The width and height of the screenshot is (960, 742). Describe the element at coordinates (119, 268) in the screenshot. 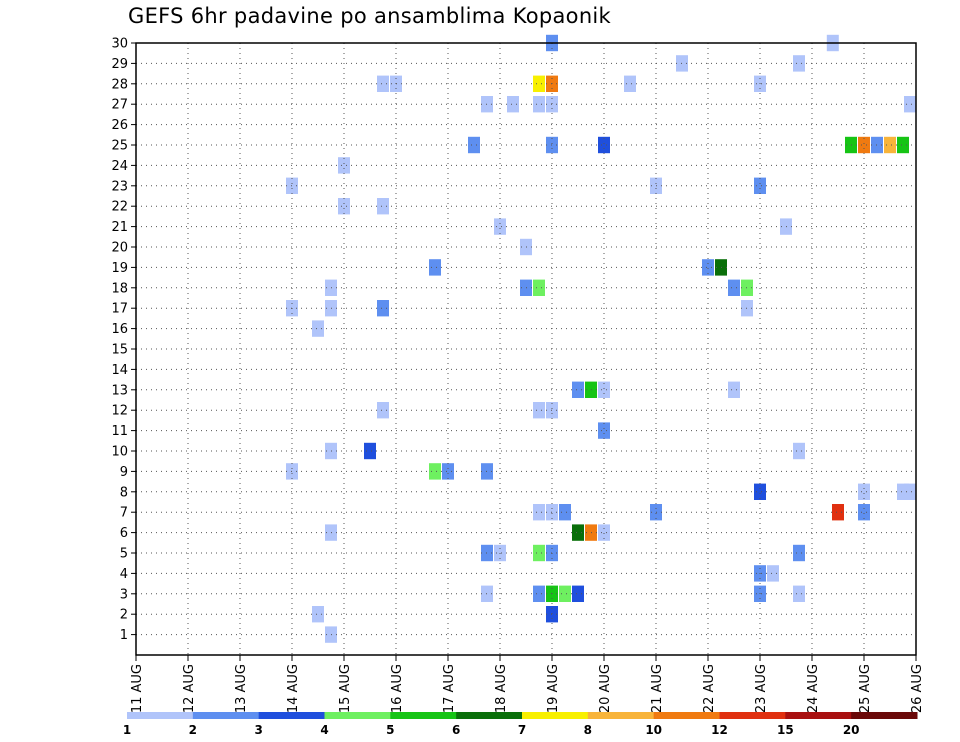

I see `y-tick-label: 19` at that location.